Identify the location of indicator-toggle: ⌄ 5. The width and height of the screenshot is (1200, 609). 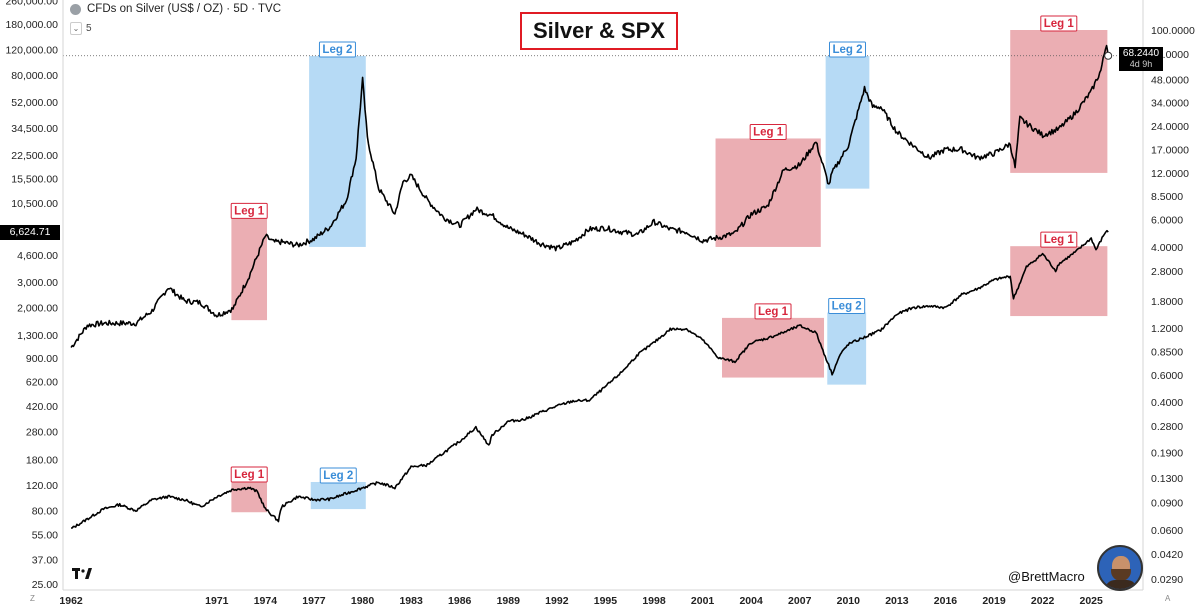
(81, 28).